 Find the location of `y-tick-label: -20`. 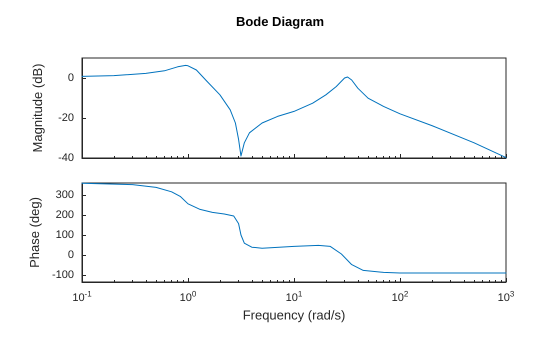

y-tick-label: -20 is located at coordinates (66, 118).